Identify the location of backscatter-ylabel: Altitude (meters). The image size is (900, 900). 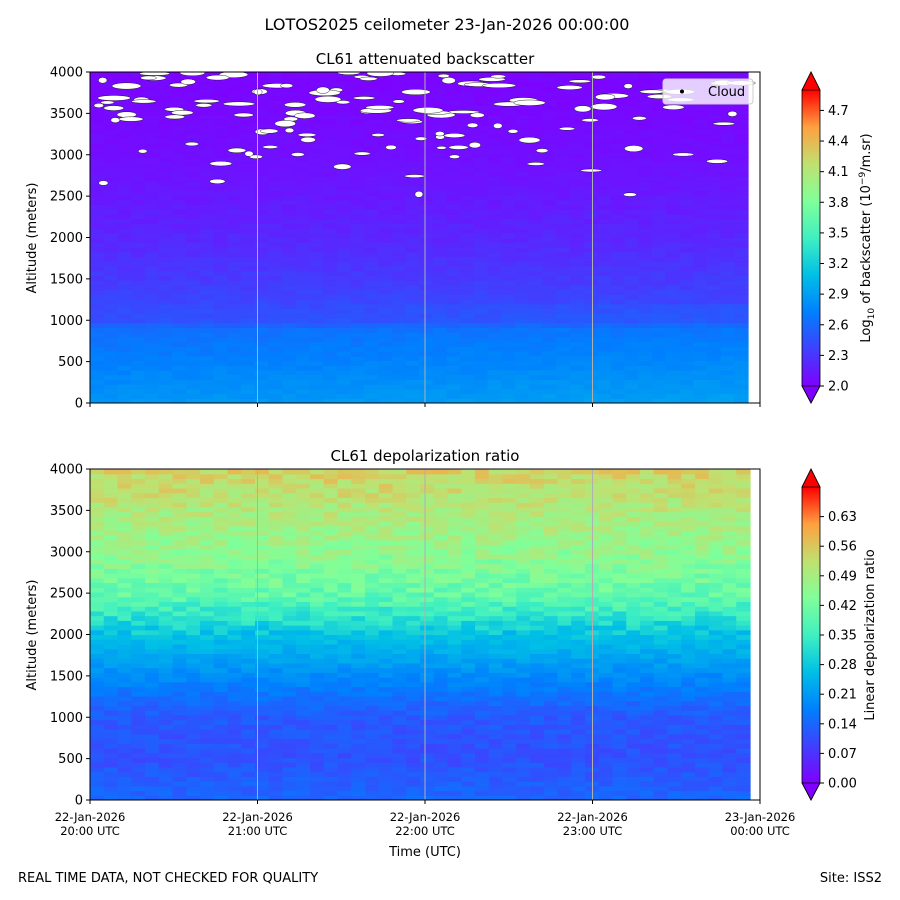
(32, 238).